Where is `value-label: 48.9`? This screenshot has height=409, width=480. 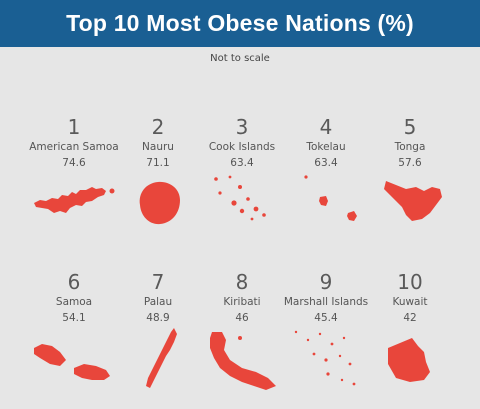
value-label: 48.9 is located at coordinates (158, 318).